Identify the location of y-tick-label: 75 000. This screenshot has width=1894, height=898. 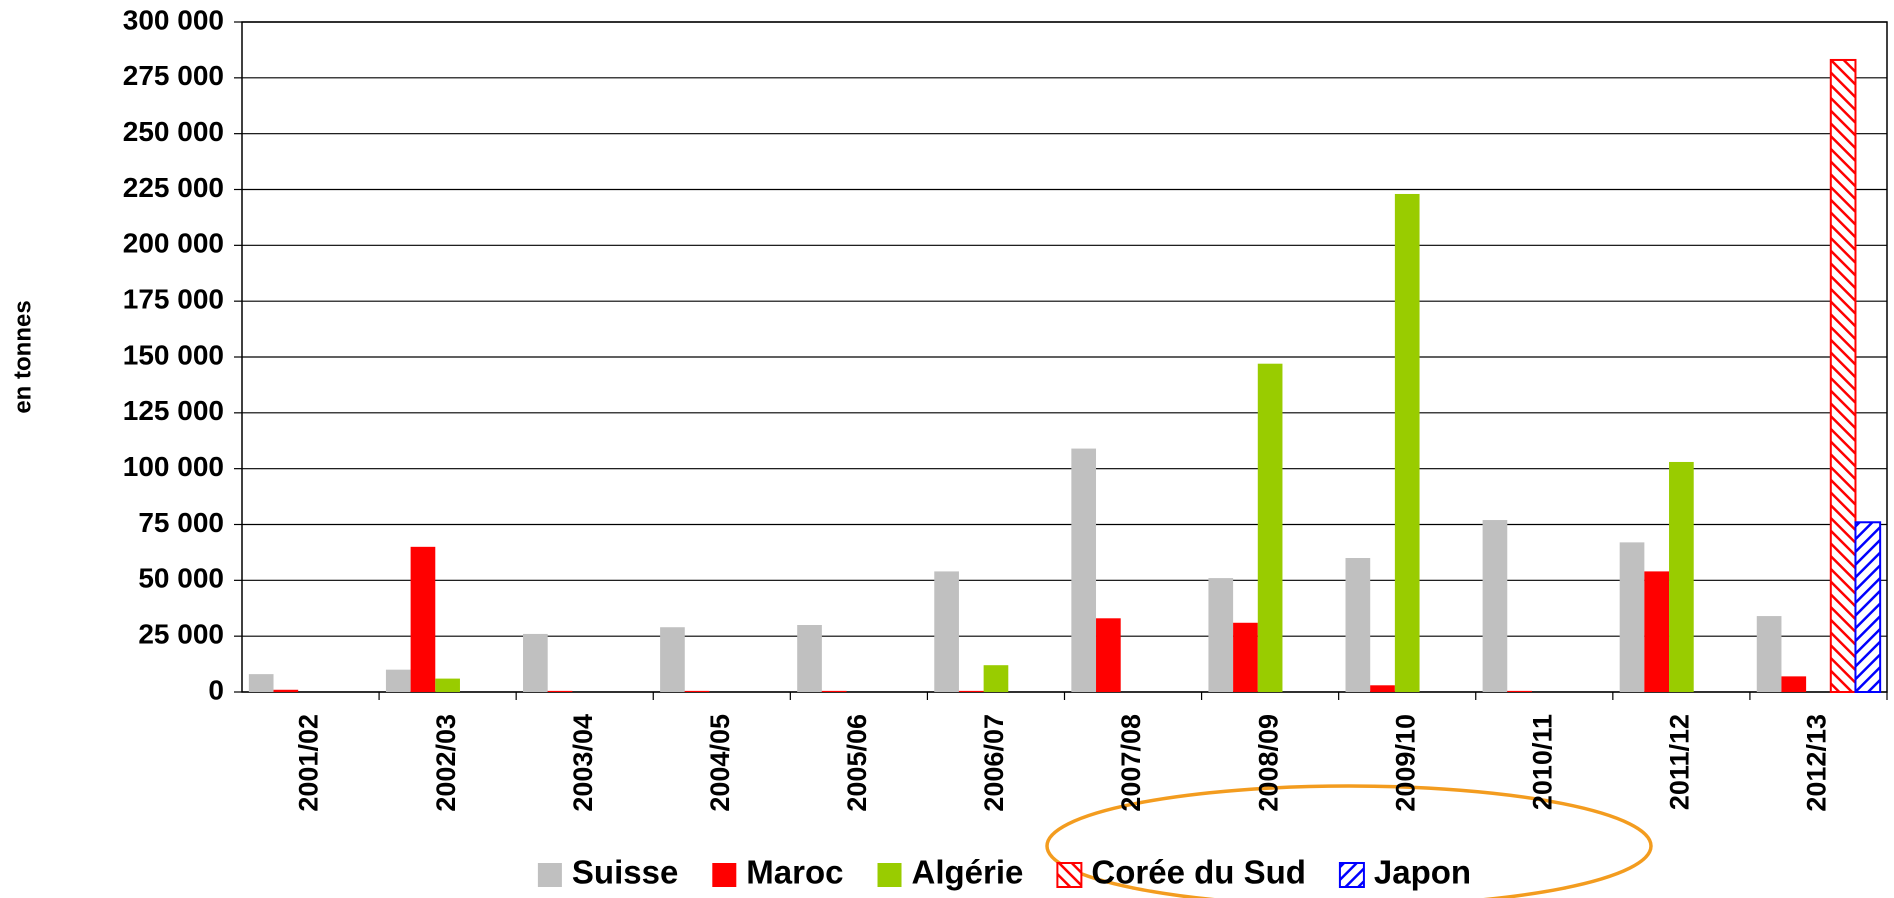
(181, 522).